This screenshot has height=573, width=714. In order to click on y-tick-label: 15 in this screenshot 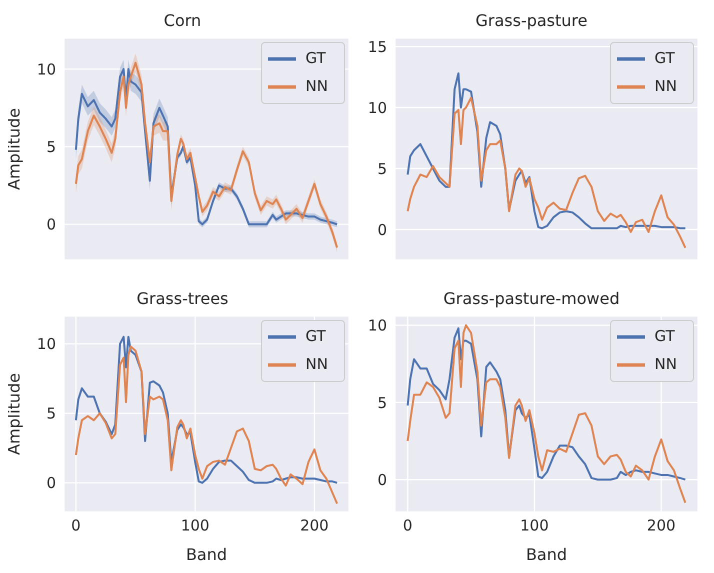, I will do `click(377, 47)`.